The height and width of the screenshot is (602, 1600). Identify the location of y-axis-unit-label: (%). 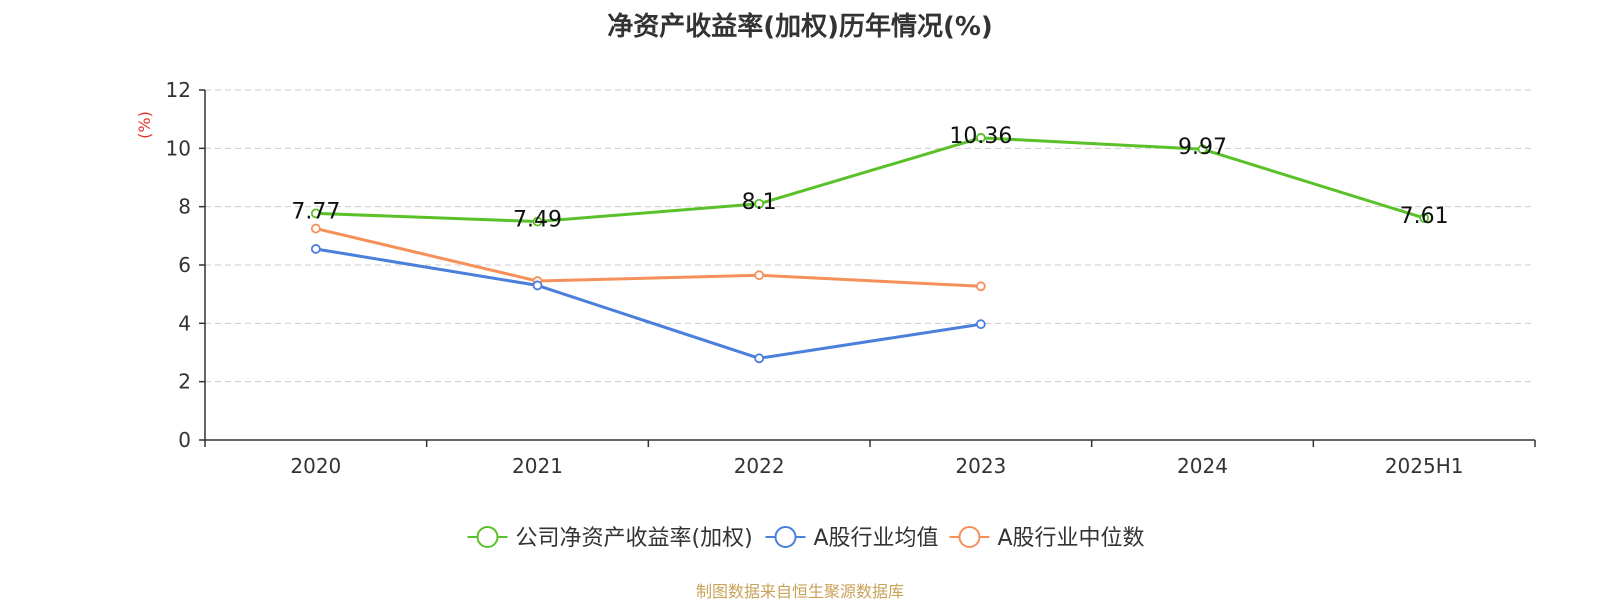
(144, 125).